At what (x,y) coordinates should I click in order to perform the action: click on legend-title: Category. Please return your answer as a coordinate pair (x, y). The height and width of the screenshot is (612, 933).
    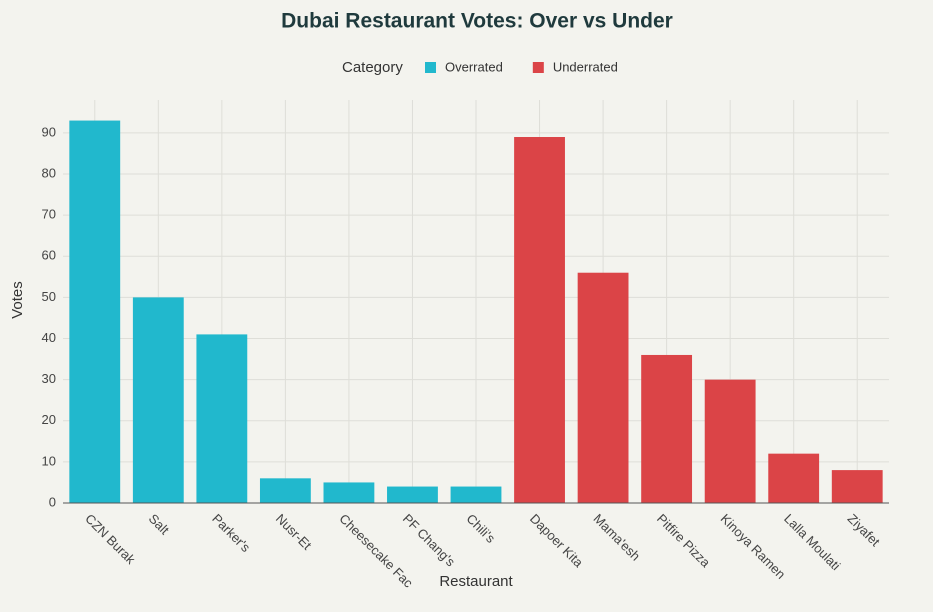
    Looking at the image, I should click on (372, 67).